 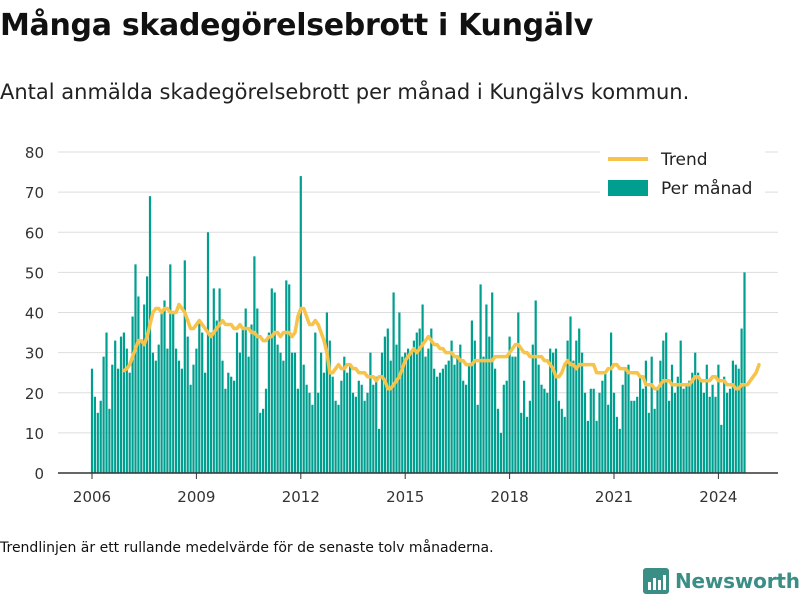 I want to click on x-axis-ticks: 2006 2009 2012 2015 2018 2021 2024, so click(x=405, y=489).